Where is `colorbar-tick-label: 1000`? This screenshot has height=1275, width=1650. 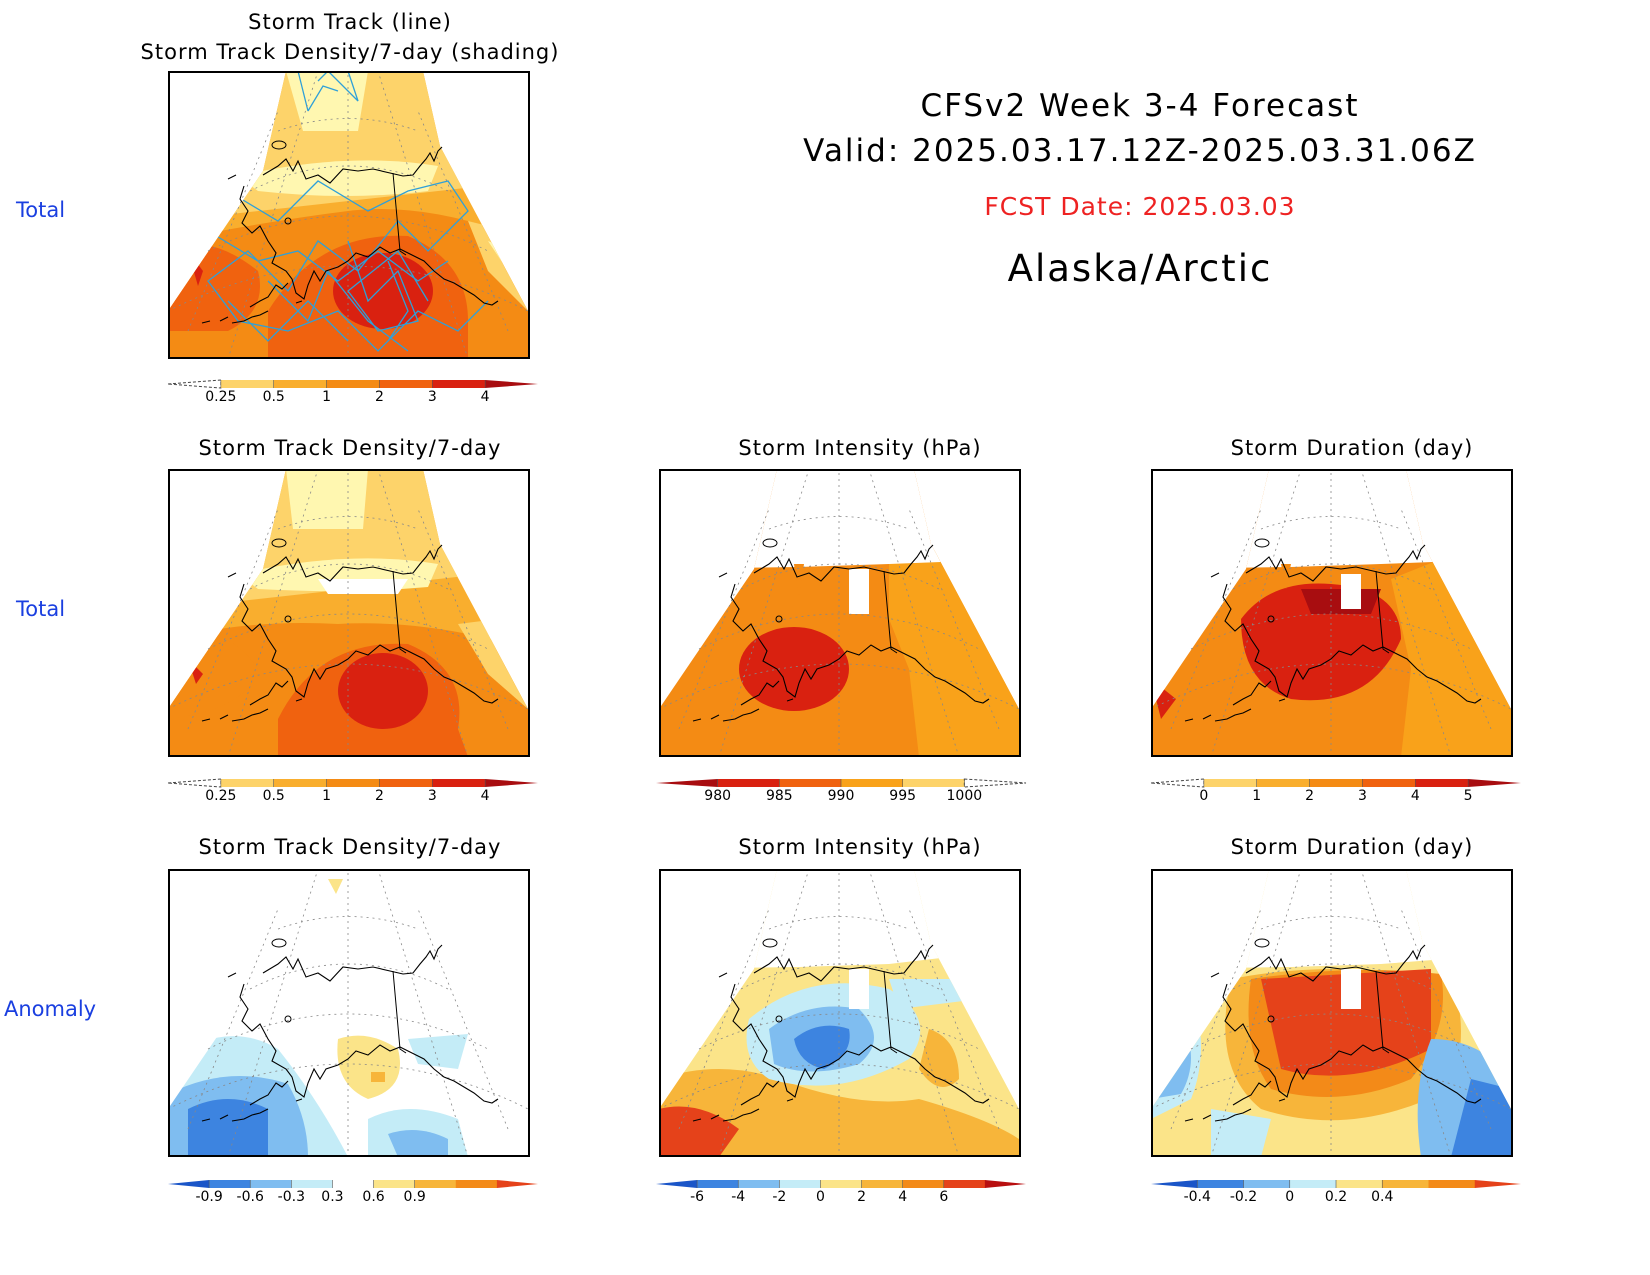 colorbar-tick-label: 1000 is located at coordinates (965, 796).